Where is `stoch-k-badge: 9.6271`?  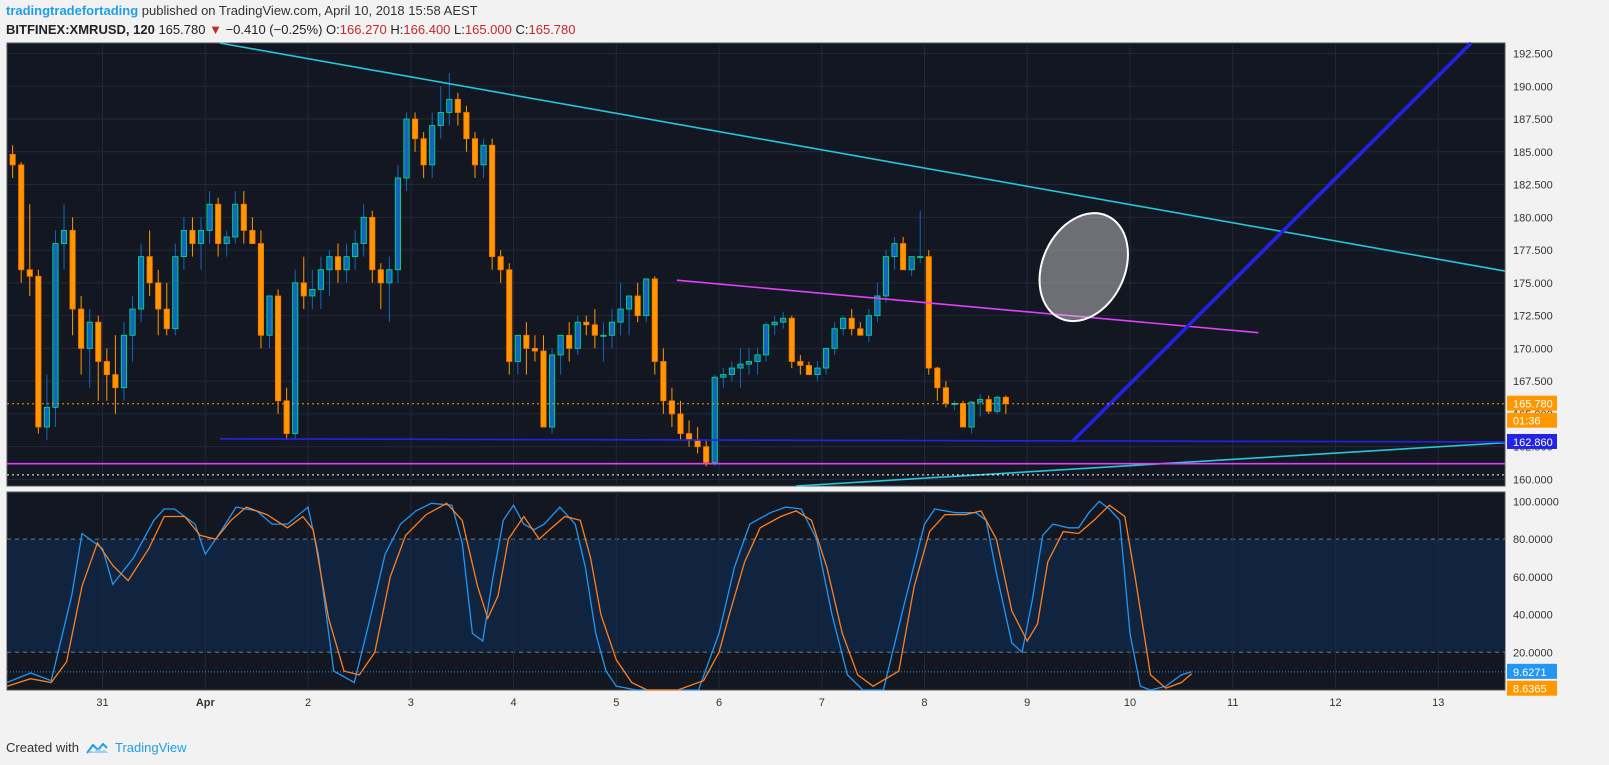 stoch-k-badge: 9.6271 is located at coordinates (1530, 673).